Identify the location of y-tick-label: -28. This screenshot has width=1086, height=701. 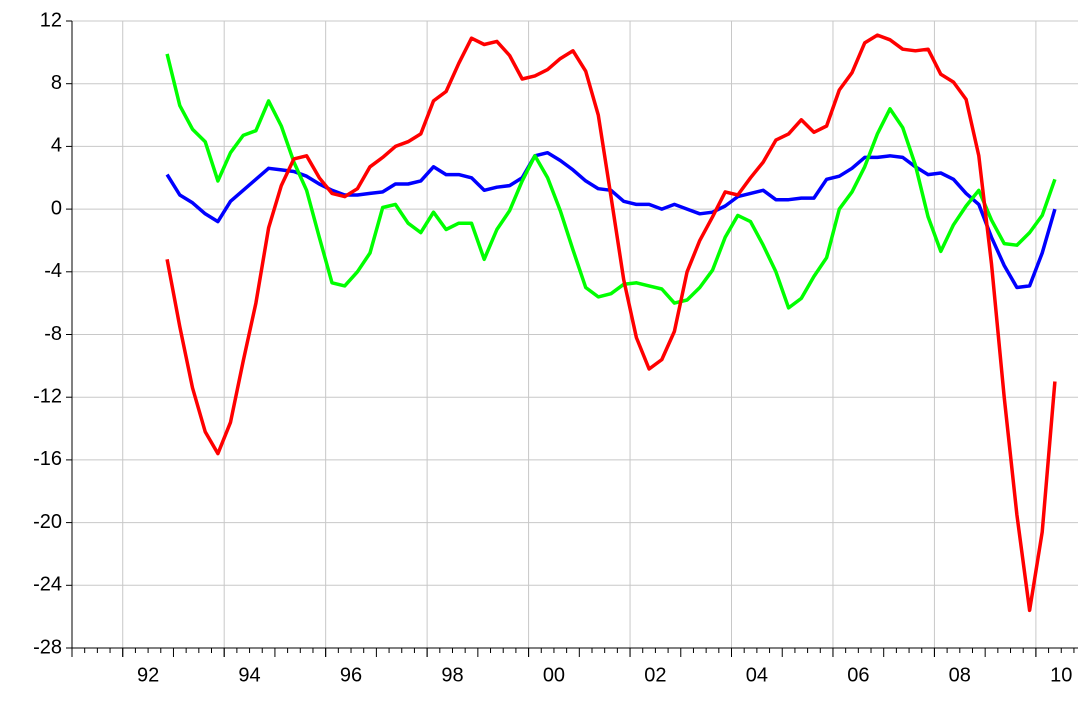
(47, 647).